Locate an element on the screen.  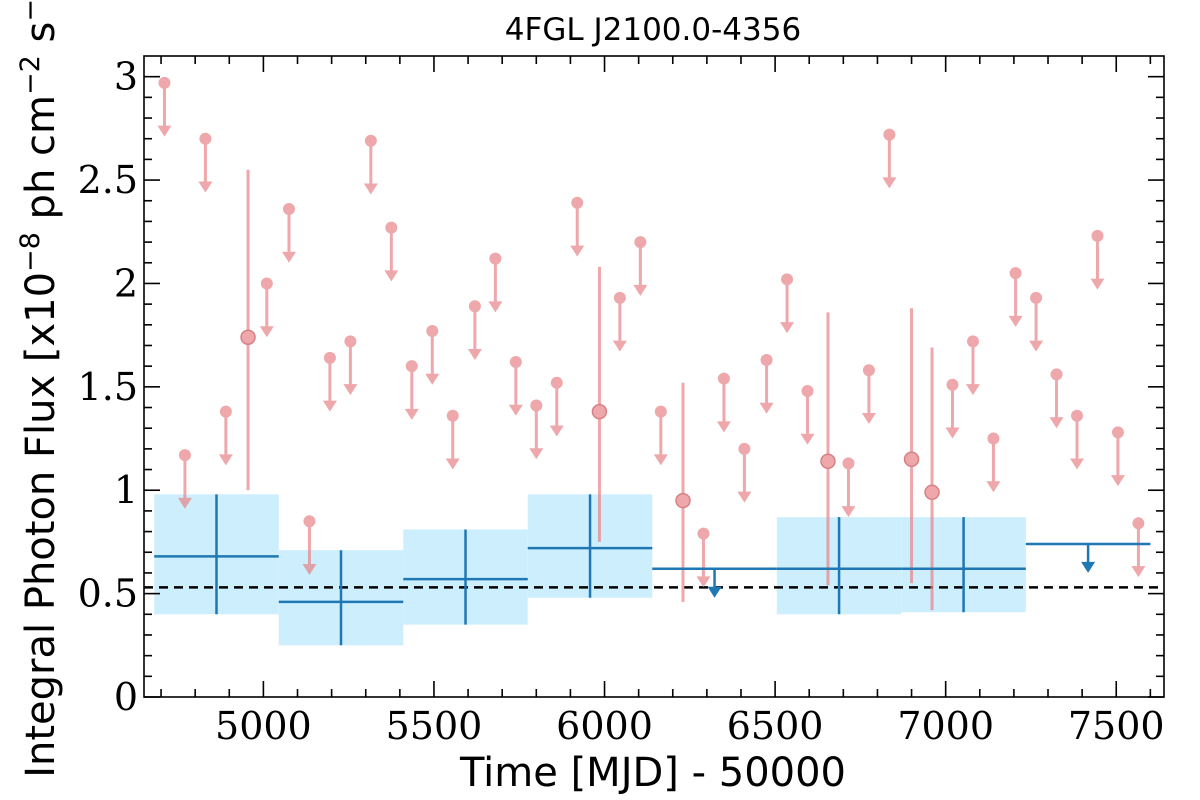
x-tick-label: 7000 is located at coordinates (945, 726).